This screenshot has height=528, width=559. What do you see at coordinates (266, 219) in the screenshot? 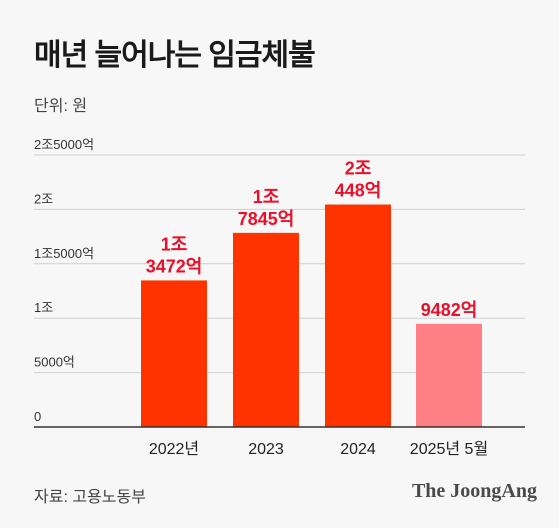
I see `data-label: 7845억` at bounding box center [266, 219].